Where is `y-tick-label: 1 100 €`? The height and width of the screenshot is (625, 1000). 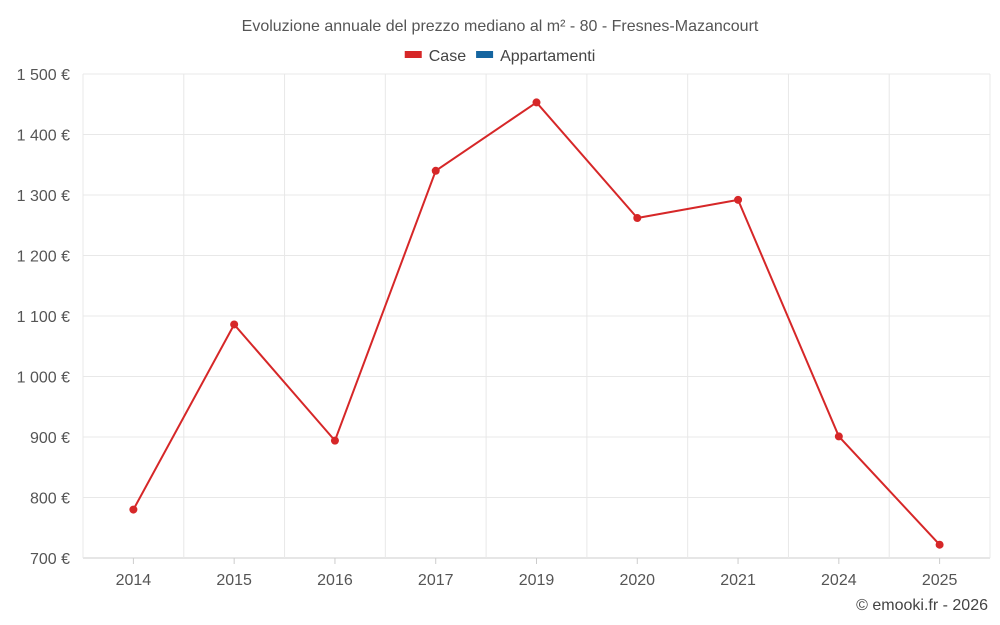 y-tick-label: 1 100 € is located at coordinates (43, 317).